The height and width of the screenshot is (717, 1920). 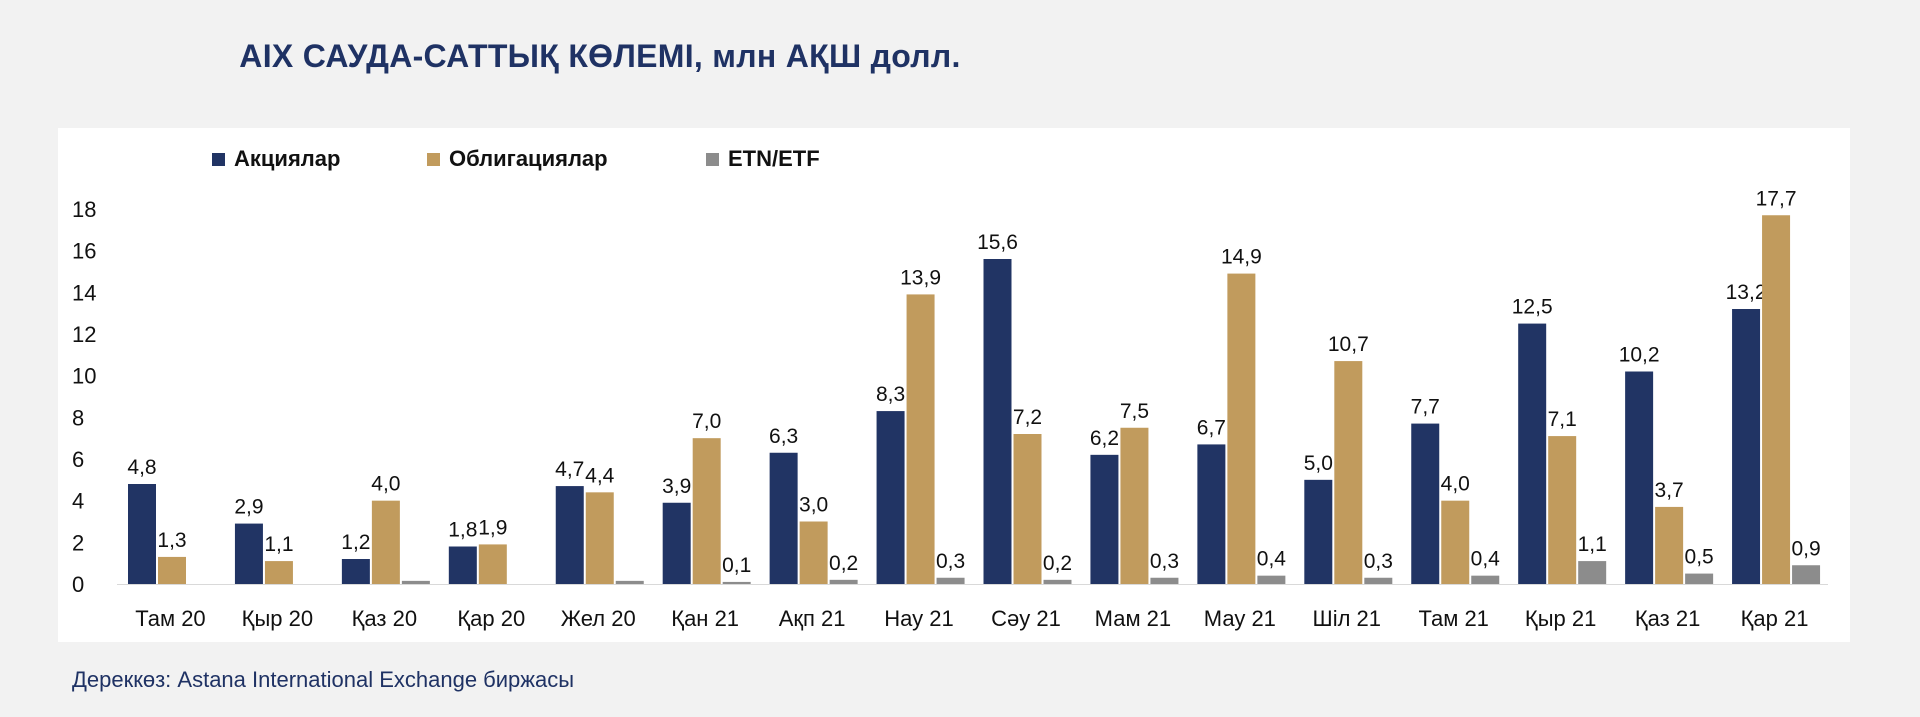 What do you see at coordinates (84, 251) in the screenshot?
I see `y-tick-label: 16` at bounding box center [84, 251].